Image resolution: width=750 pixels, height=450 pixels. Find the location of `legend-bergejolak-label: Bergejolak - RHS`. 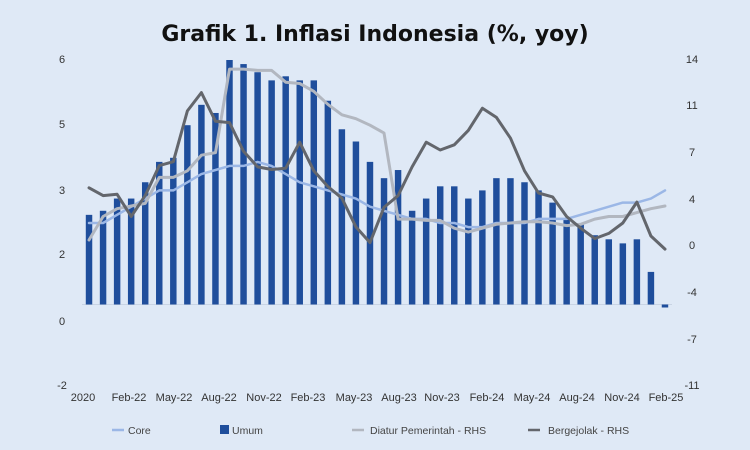

legend-bergejolak-label: Bergejolak - RHS is located at coordinates (588, 431).